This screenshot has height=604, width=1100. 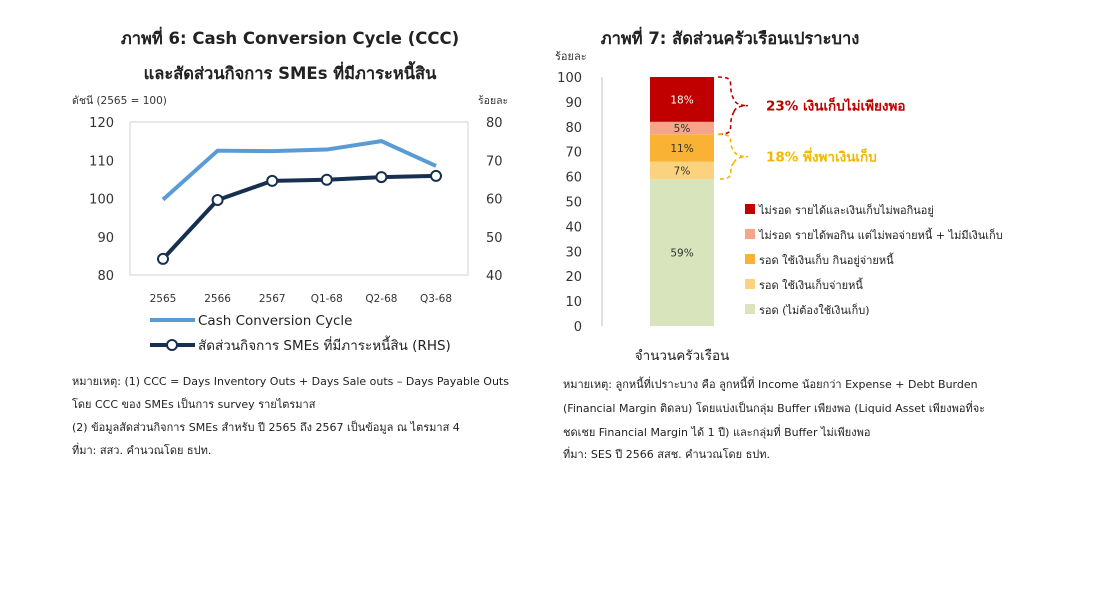 What do you see at coordinates (573, 128) in the screenshot?
I see `y-tick-label: 80` at bounding box center [573, 128].